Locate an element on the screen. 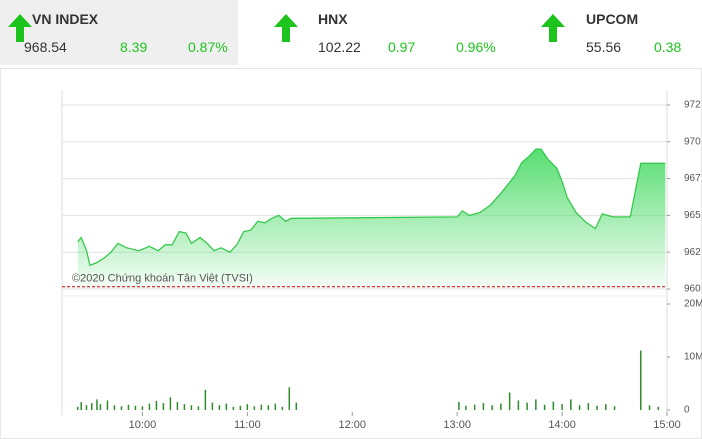 The width and height of the screenshot is (702, 439). ticker-value: 968.54 is located at coordinates (45, 47).